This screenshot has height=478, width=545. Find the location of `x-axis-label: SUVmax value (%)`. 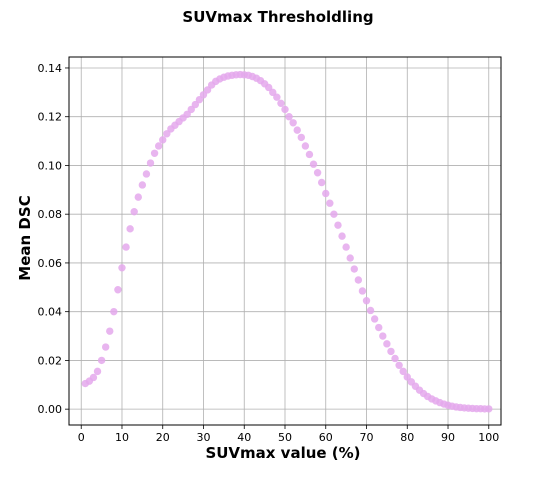

x-axis-label: SUVmax value (%) is located at coordinates (282, 453).